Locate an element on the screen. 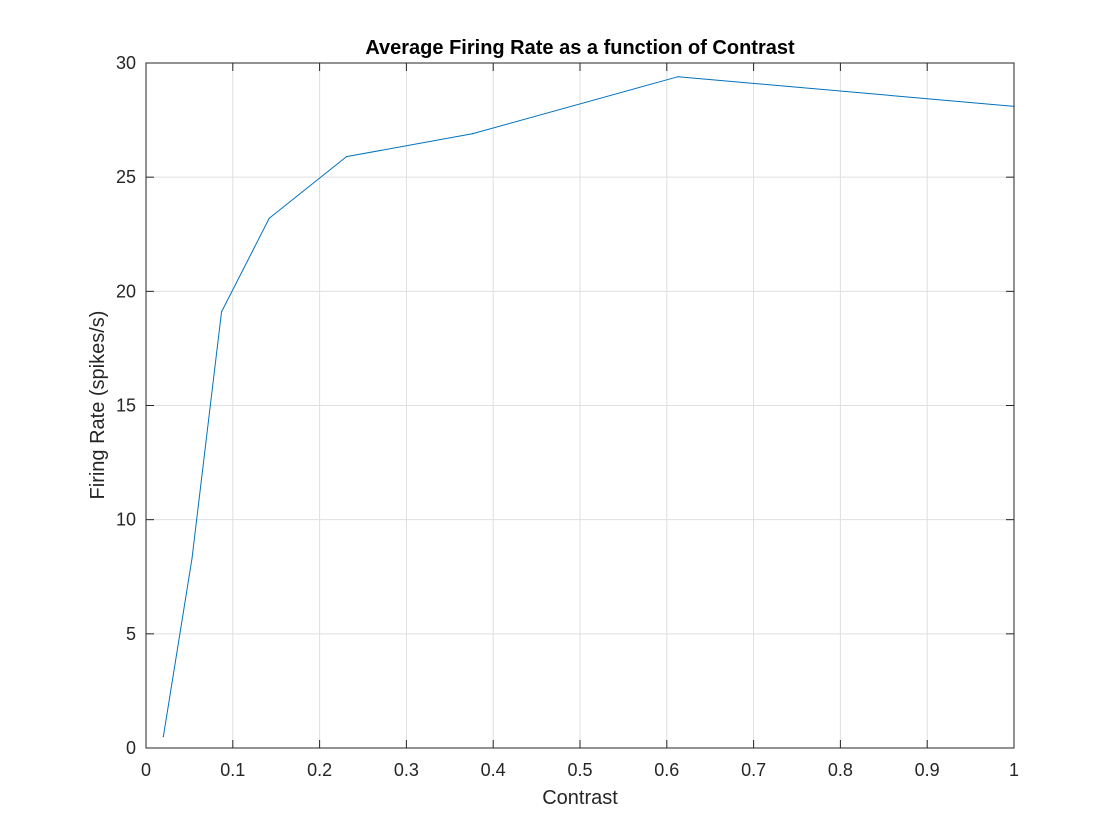 This screenshot has height=840, width=1120. y-tick-labels: 0 5 10 15 20 25 30 is located at coordinates (126, 405).